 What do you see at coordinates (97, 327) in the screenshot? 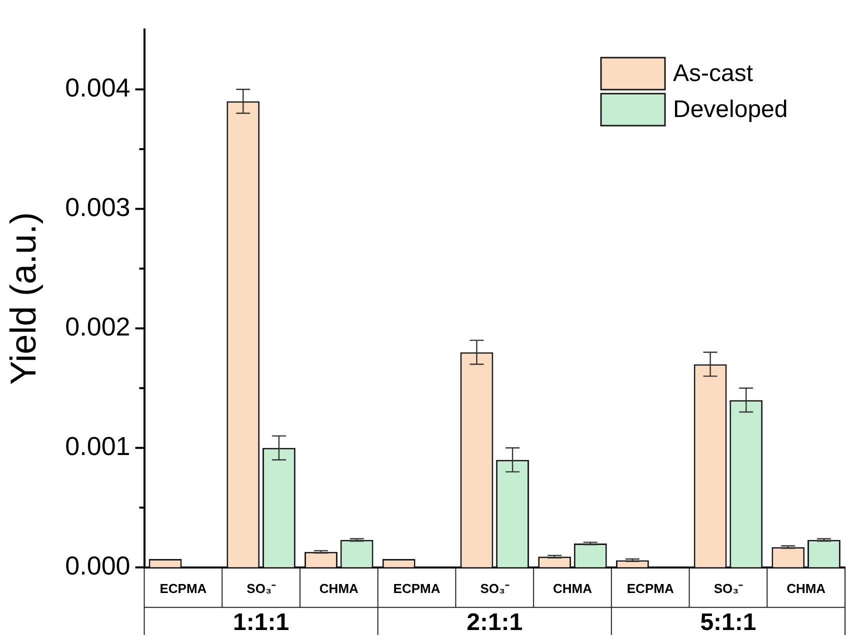
I see `y-tick-label: 0.002` at bounding box center [97, 327].